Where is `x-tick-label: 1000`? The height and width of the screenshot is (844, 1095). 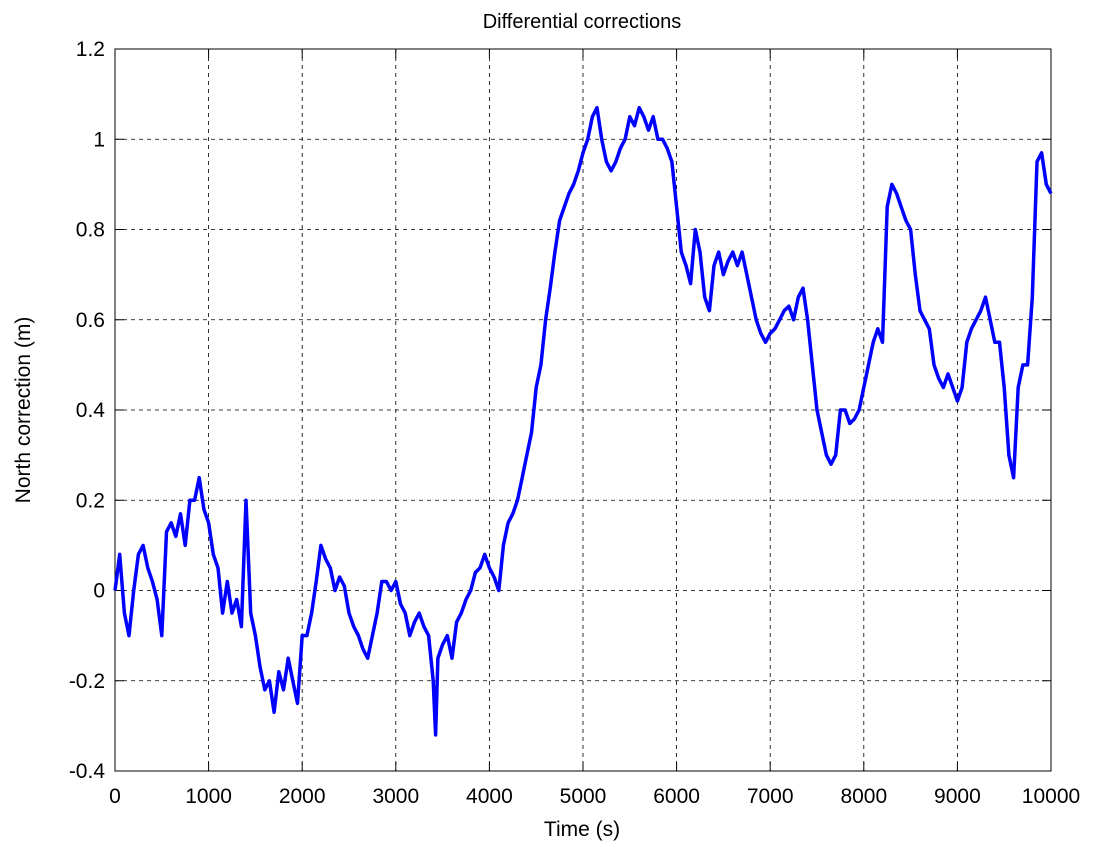
x-tick-label: 1000 is located at coordinates (208, 796).